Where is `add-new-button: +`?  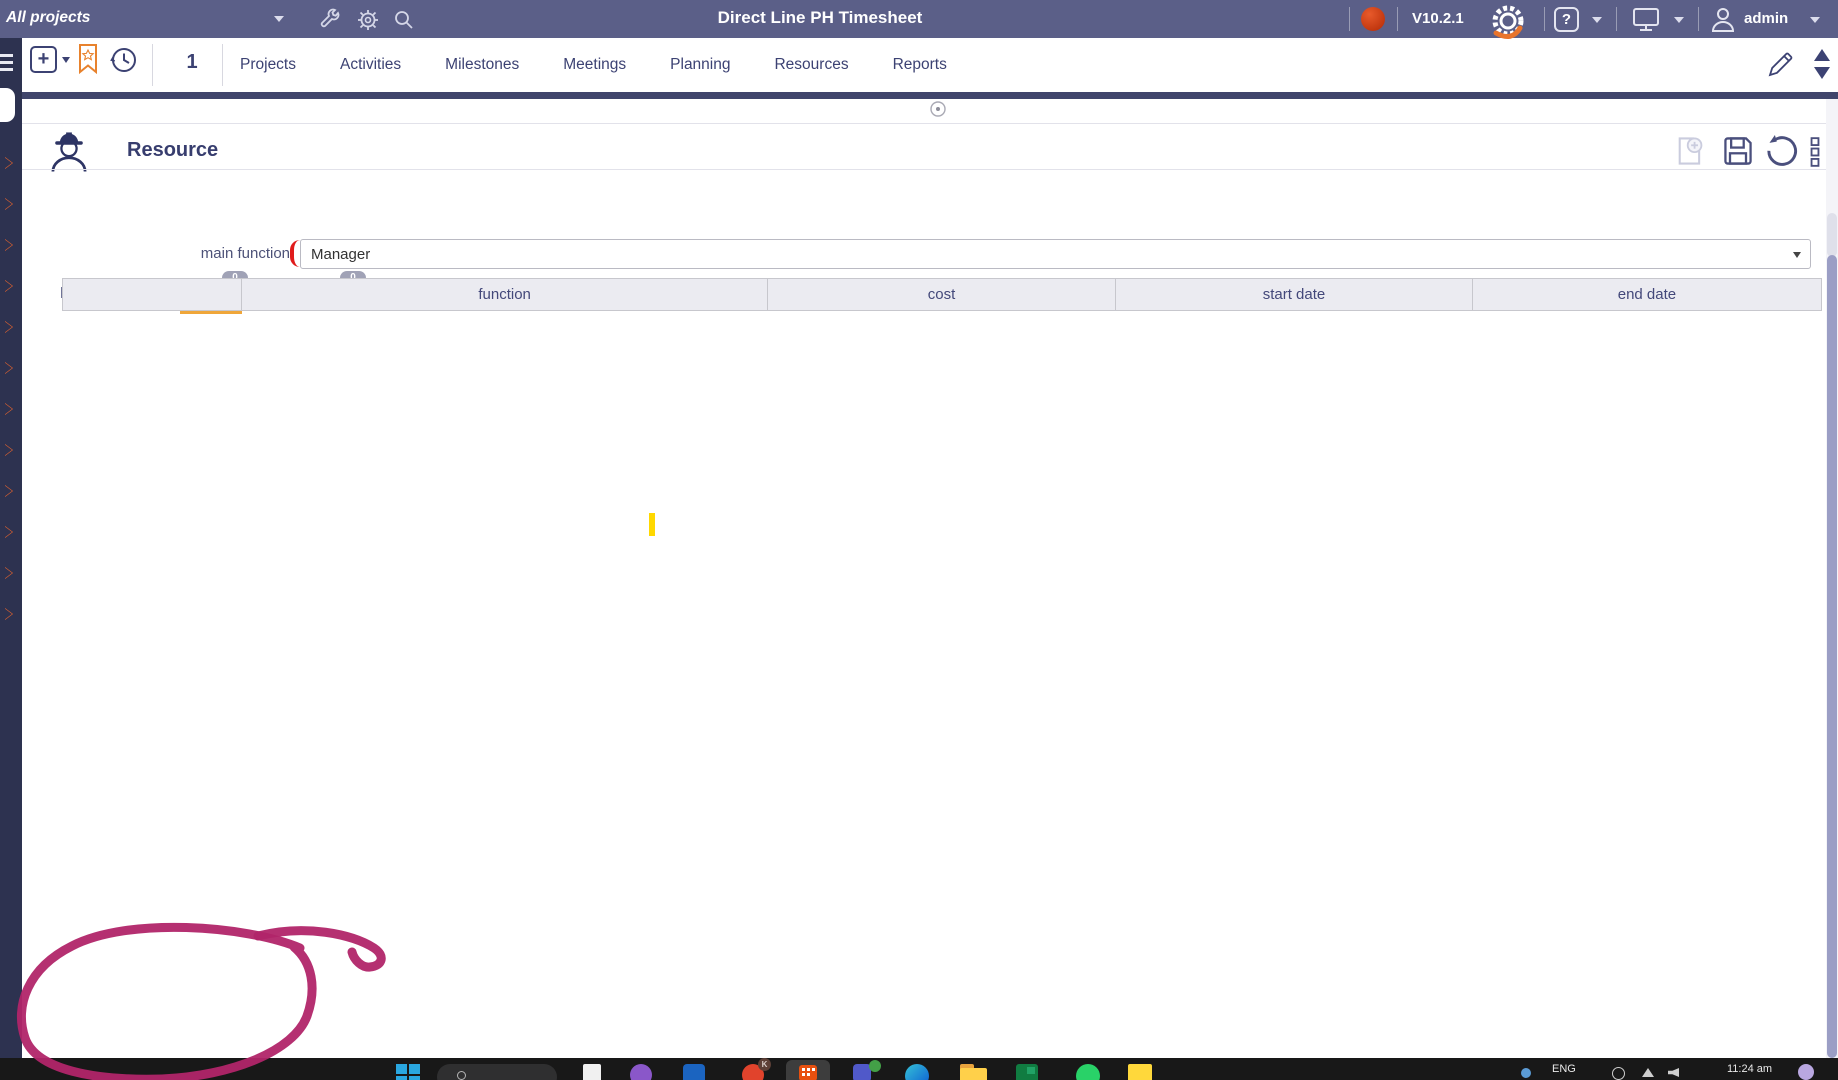 add-new-button: + is located at coordinates (43, 59).